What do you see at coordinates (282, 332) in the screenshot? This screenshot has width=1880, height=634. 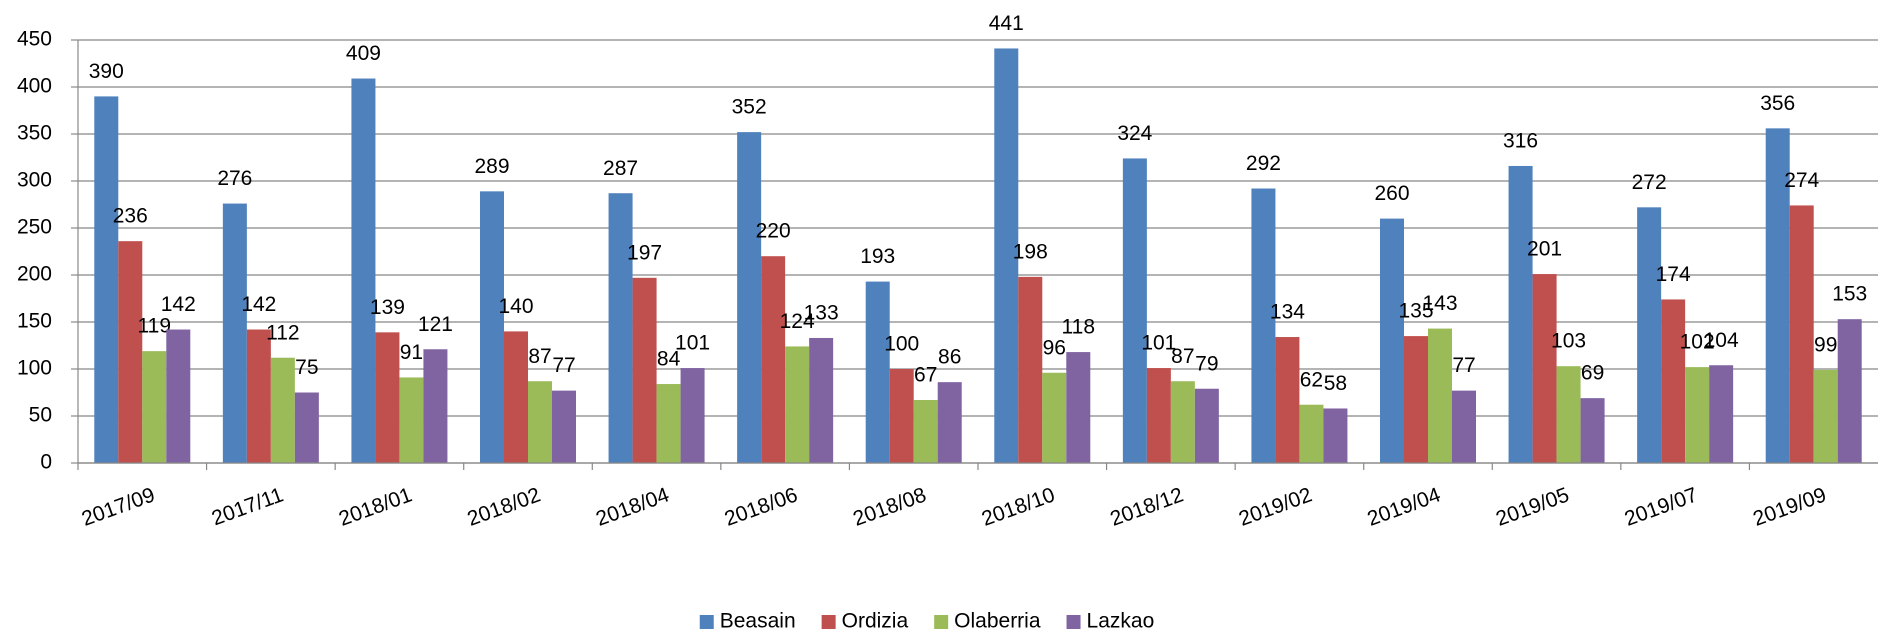 I see `data-label: 112` at bounding box center [282, 332].